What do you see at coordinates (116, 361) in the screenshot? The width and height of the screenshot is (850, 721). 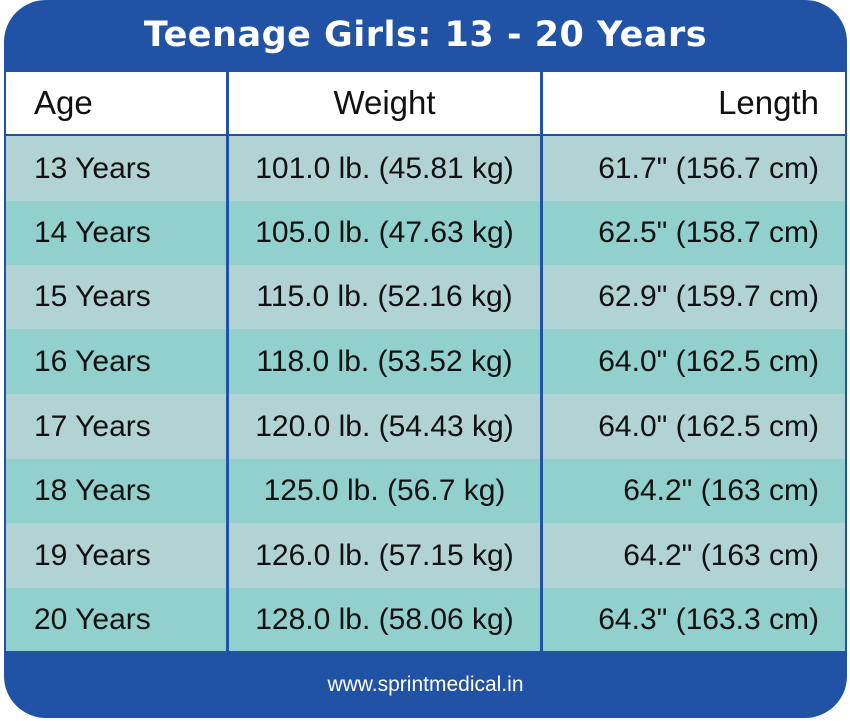 I see `cell-age: 16 Years` at bounding box center [116, 361].